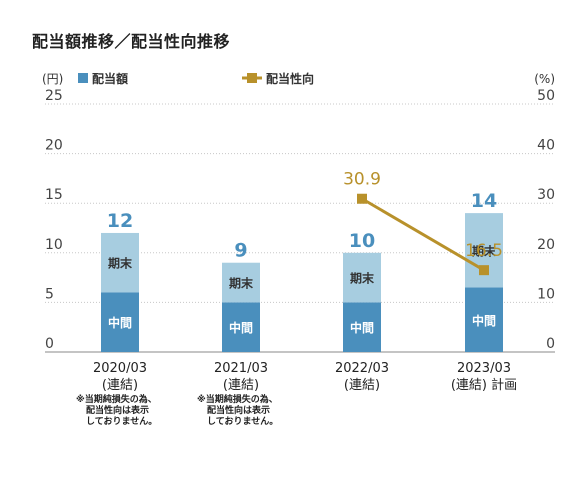  What do you see at coordinates (54, 96) in the screenshot?
I see `left-tick-label: 25` at bounding box center [54, 96].